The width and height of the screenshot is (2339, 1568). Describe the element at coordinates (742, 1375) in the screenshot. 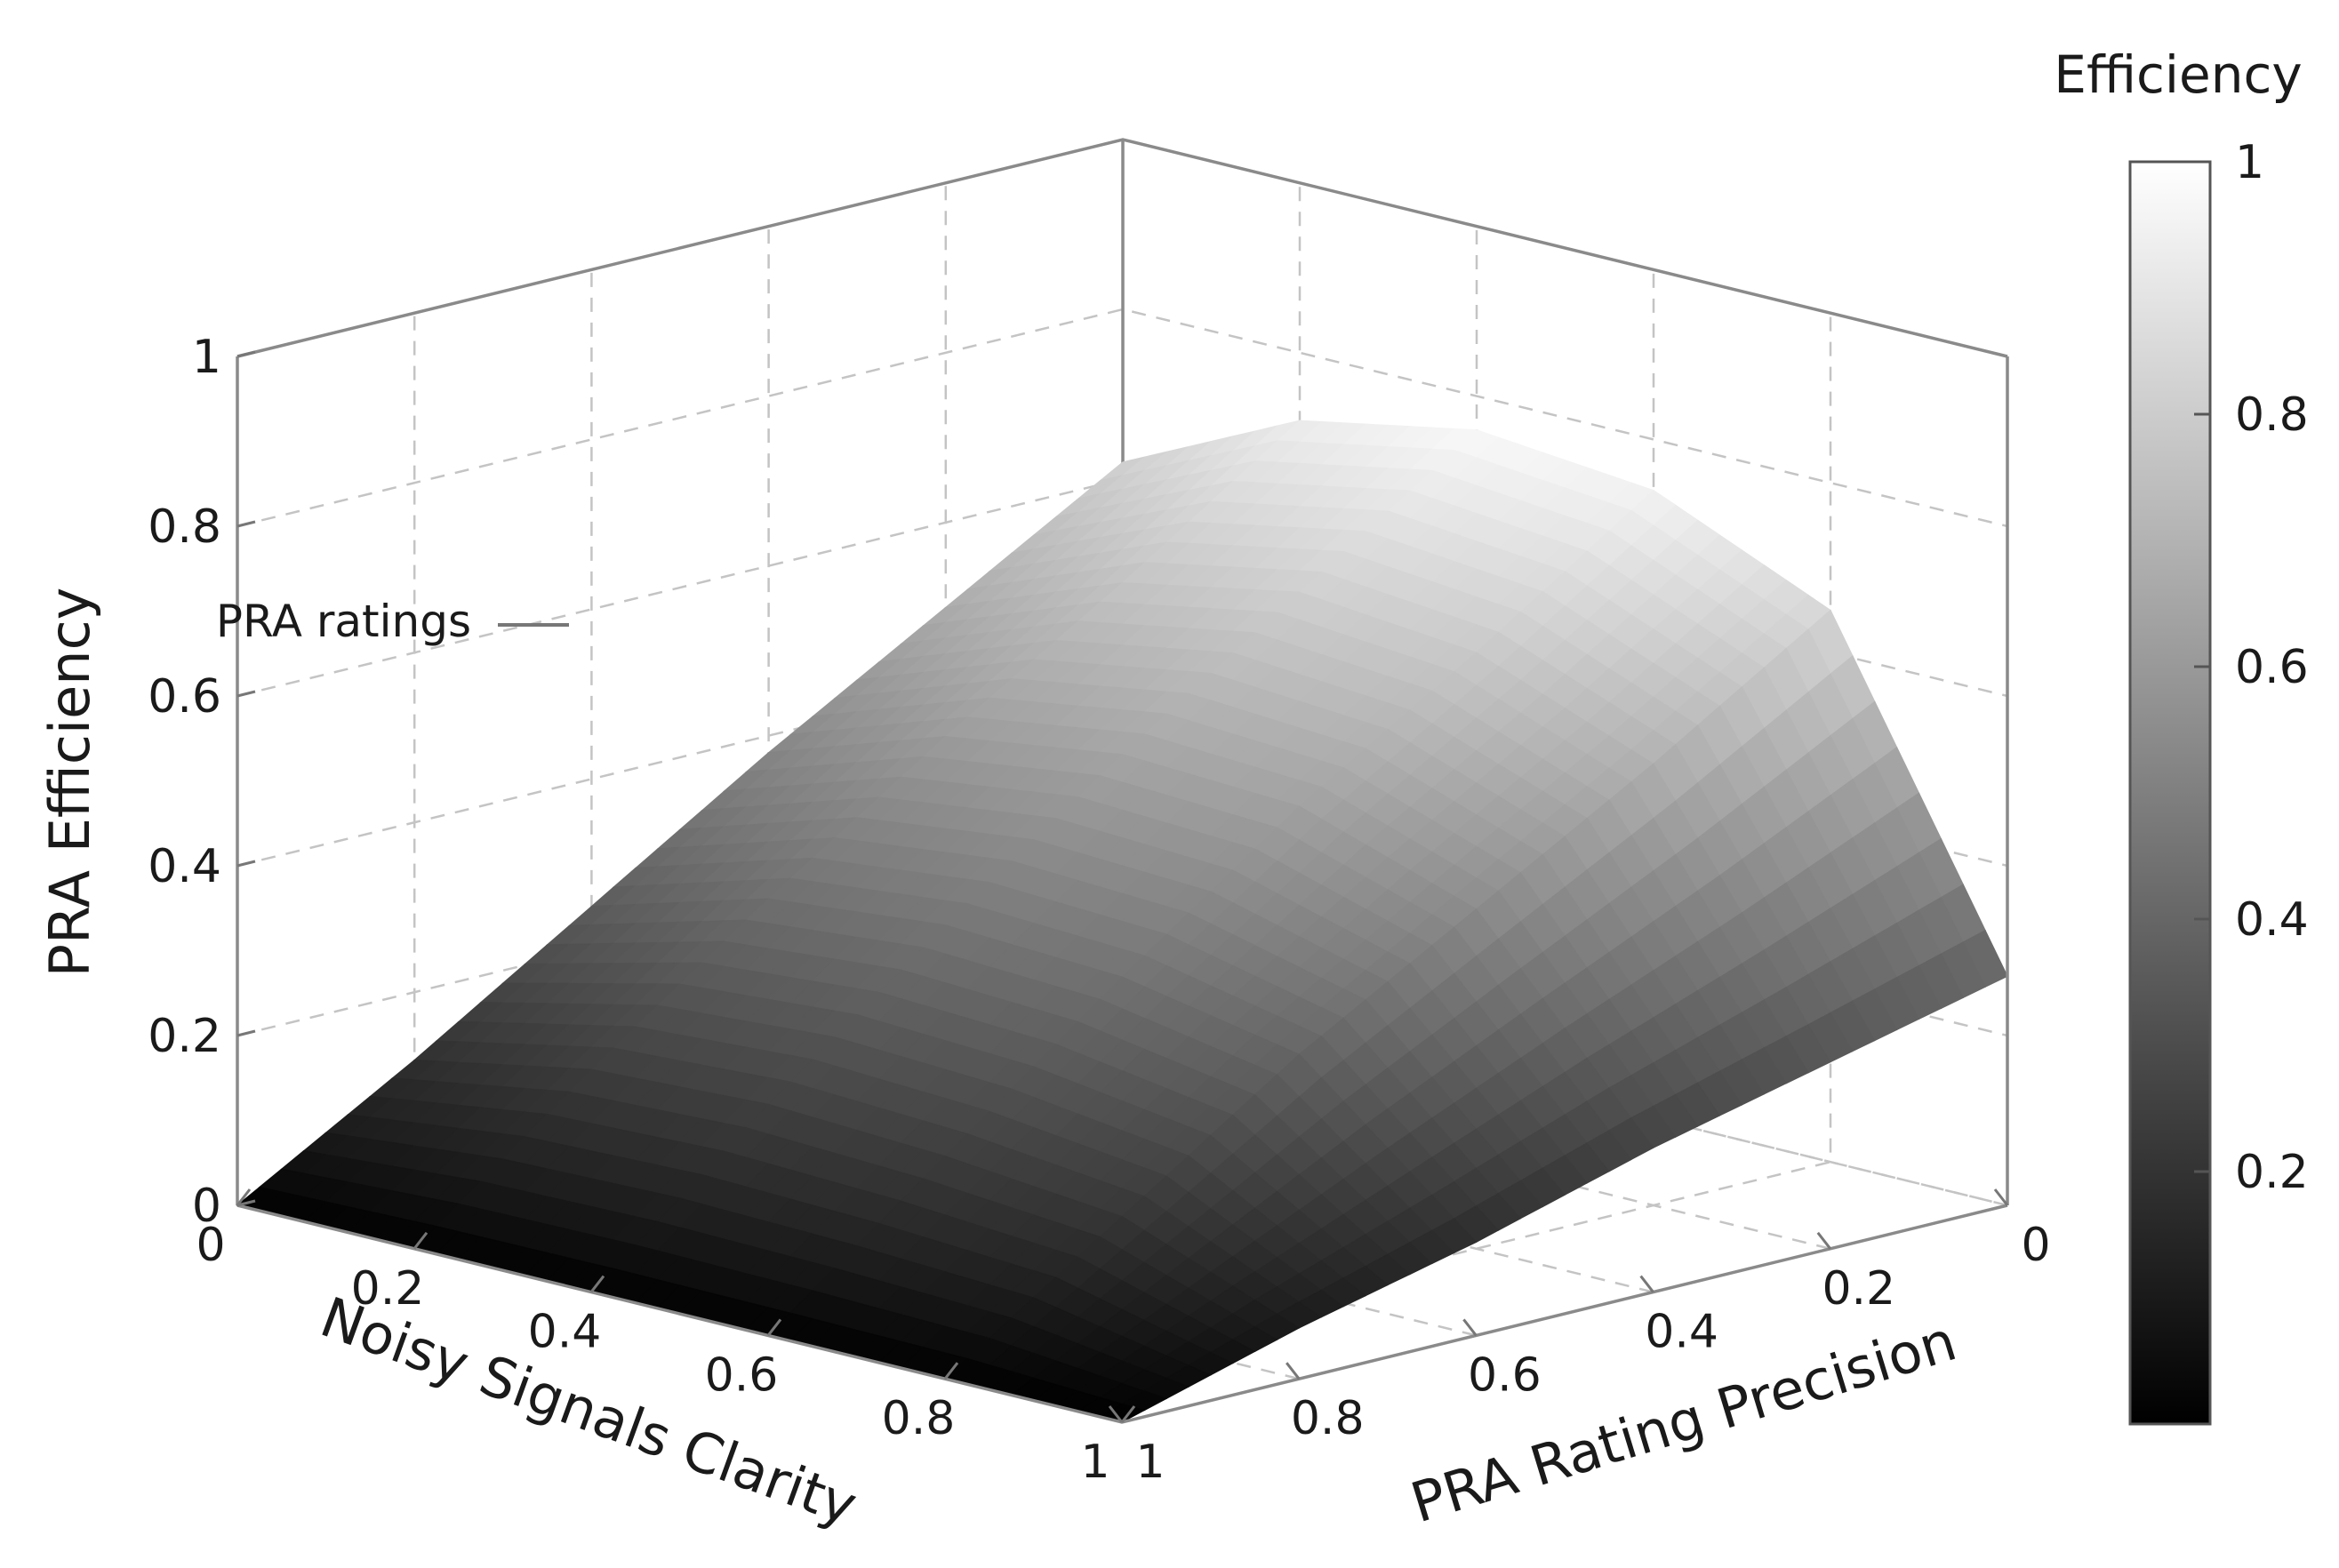

I see `x-tick-label: 0.6` at that location.